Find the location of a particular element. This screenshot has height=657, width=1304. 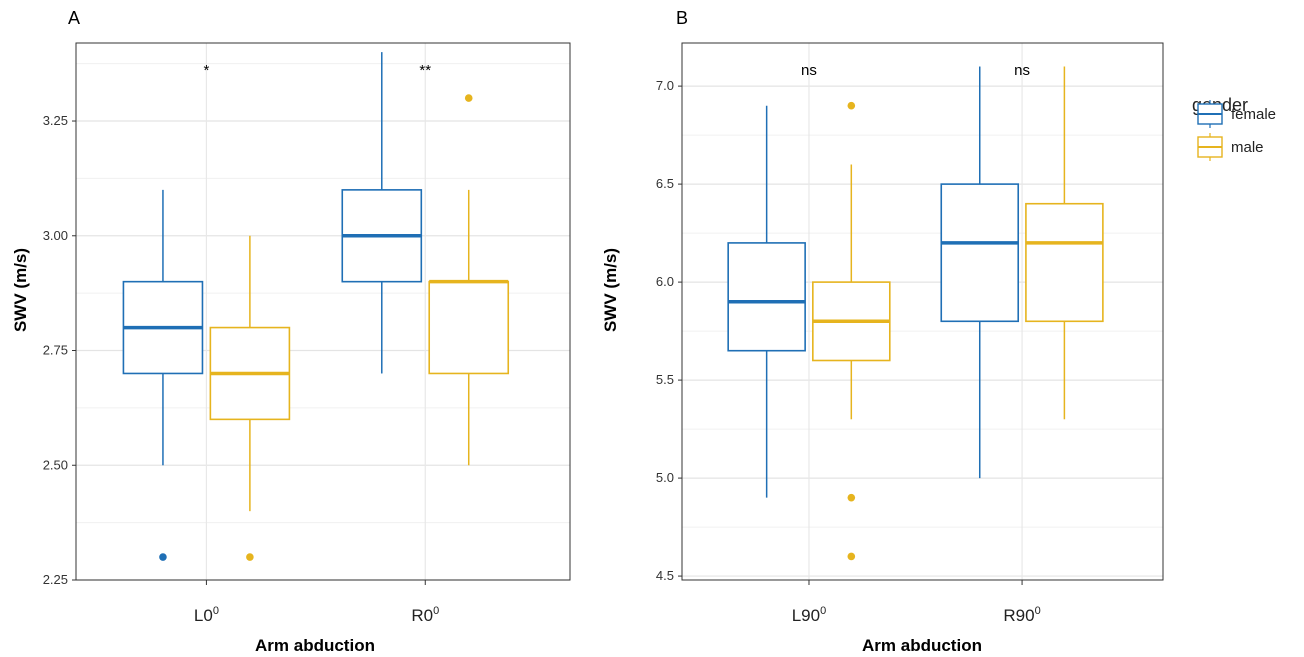

legend-label: male is located at coordinates (1247, 147).